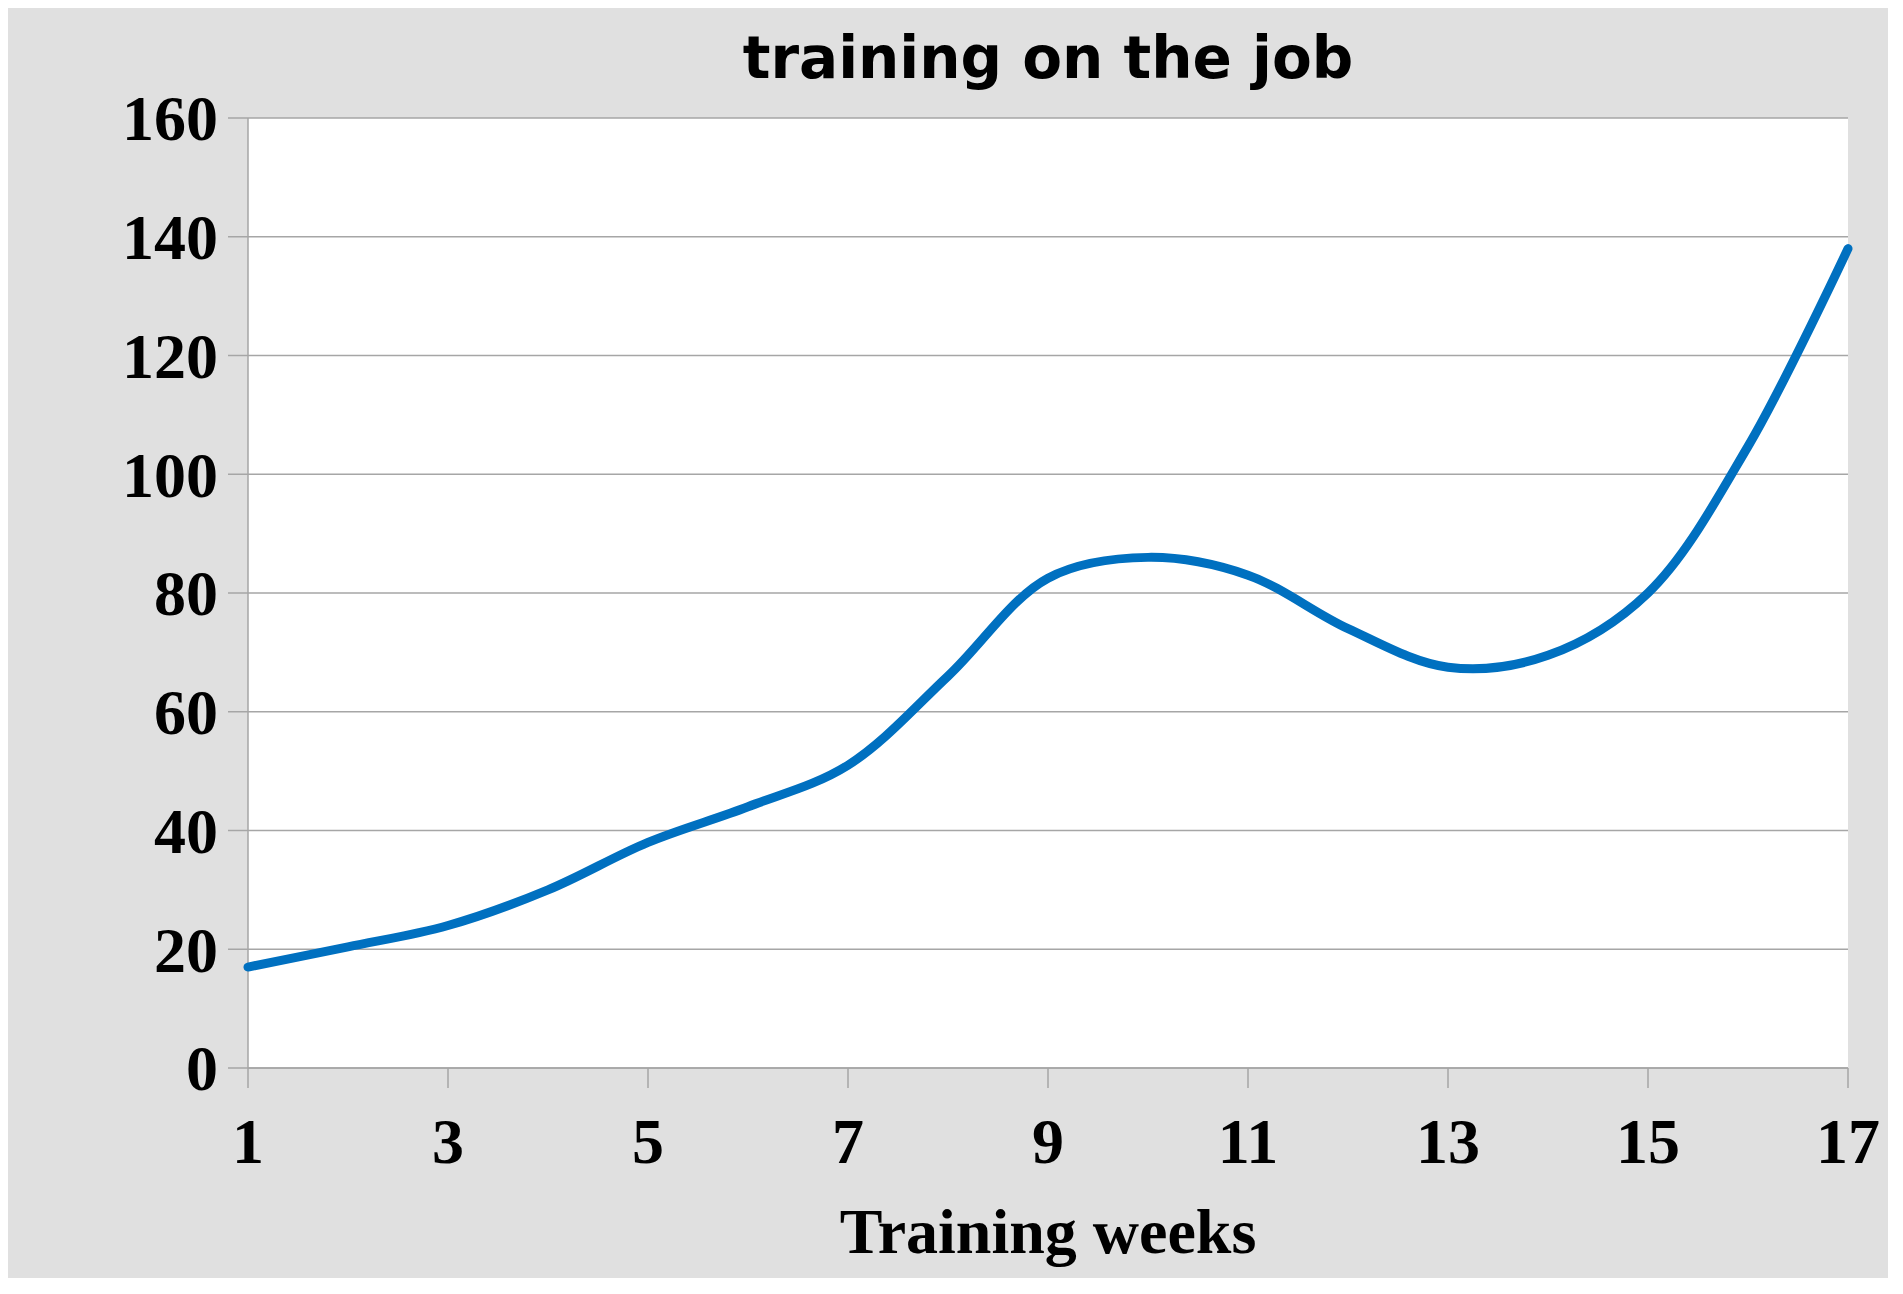 The image size is (1903, 1294). I want to click on x-tick-label: 3, so click(448, 1141).